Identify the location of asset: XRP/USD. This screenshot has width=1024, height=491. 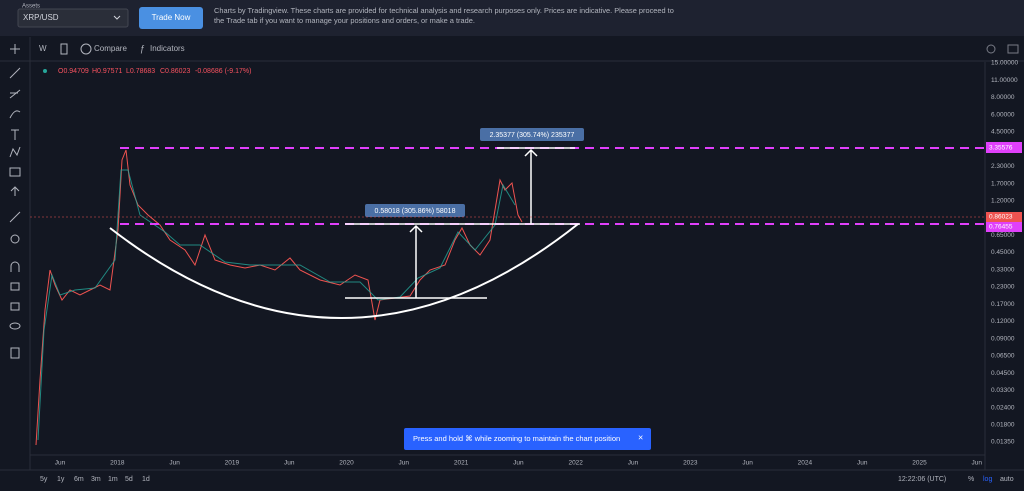
(41, 17).